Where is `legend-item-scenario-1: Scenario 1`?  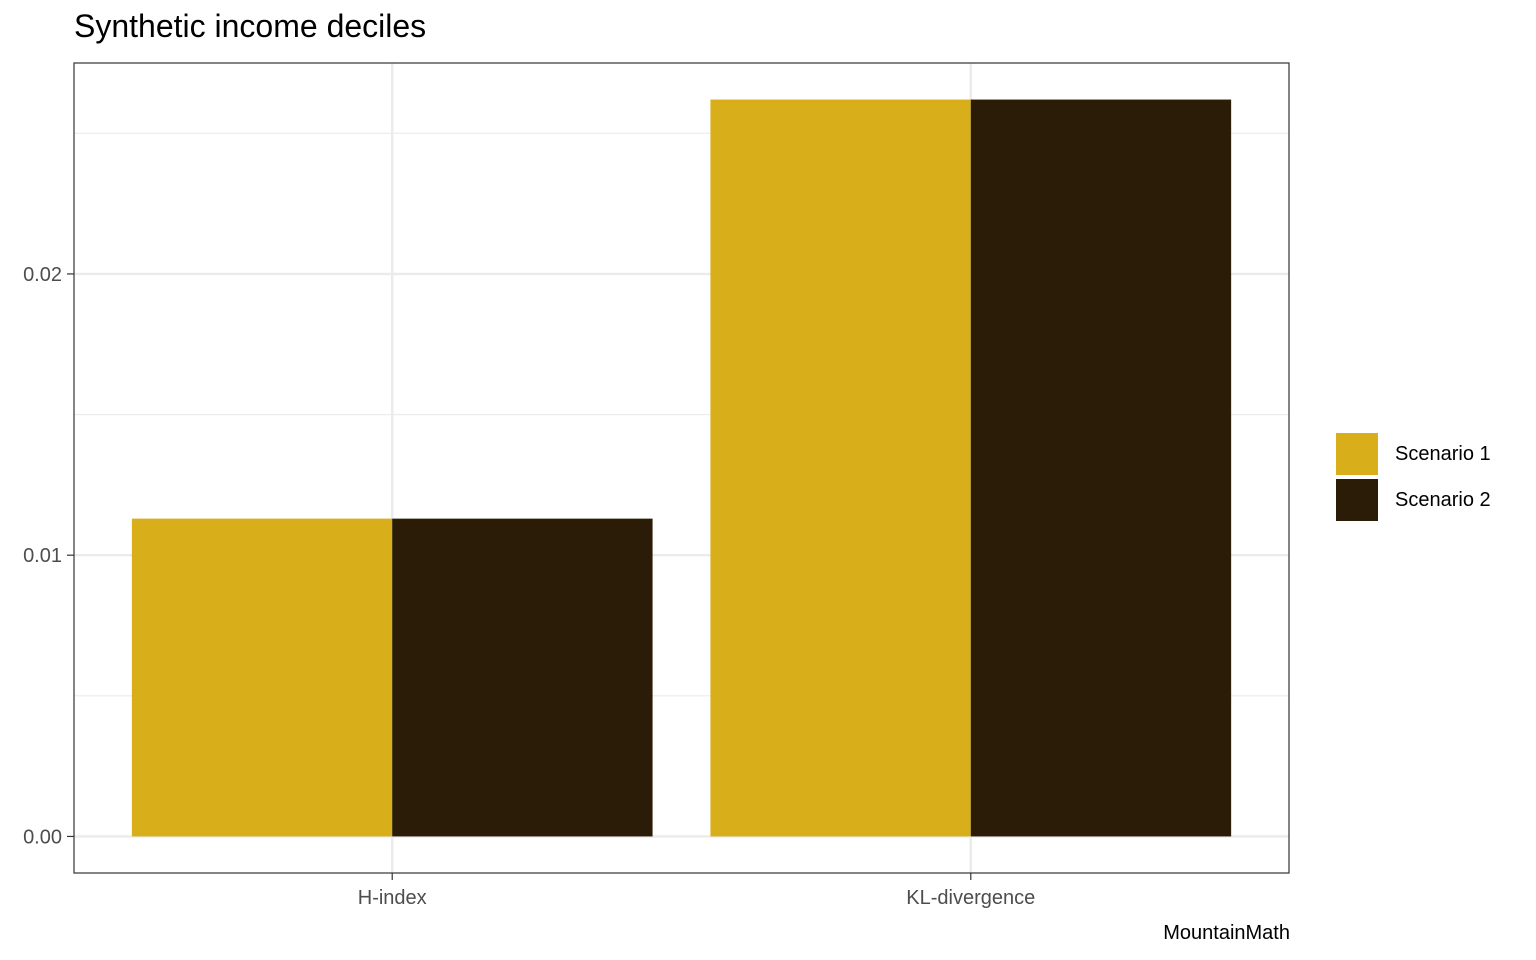
legend-item-scenario-1: Scenario 1 is located at coordinates (1413, 454).